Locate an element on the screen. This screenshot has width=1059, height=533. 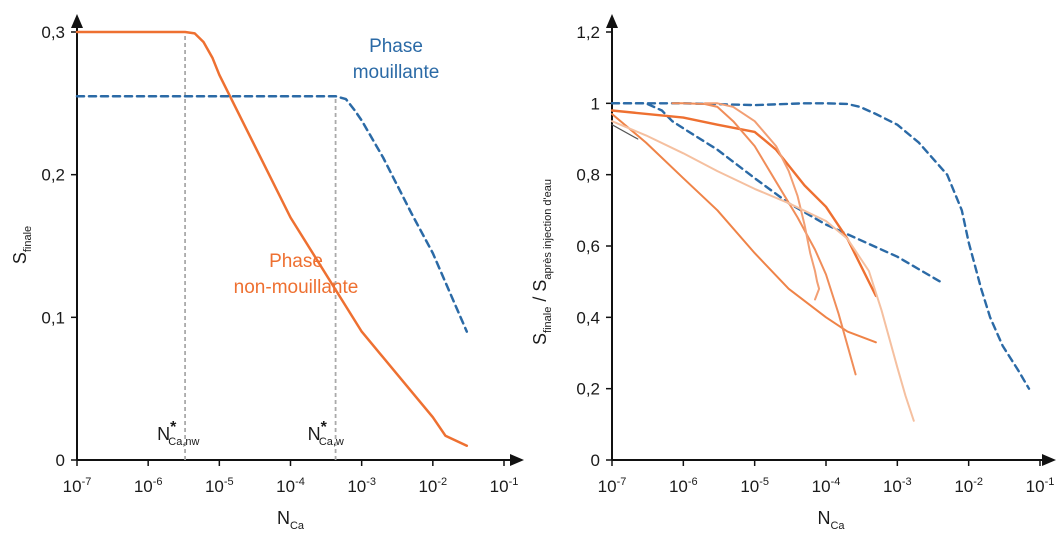
critical-capillary-label: N* Ca,w is located at coordinates (326, 433).